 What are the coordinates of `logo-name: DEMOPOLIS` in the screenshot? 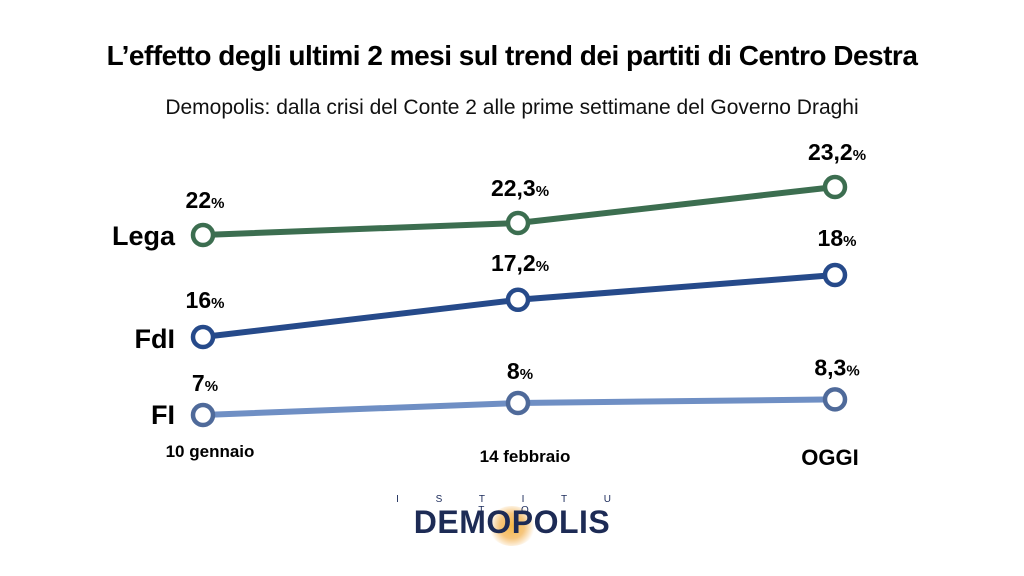 It's located at (512, 522).